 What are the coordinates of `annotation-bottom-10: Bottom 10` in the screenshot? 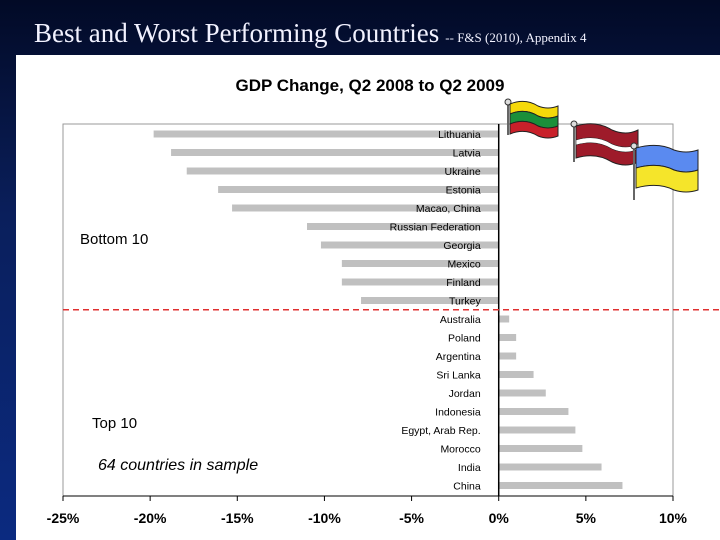 It's located at (114, 239).